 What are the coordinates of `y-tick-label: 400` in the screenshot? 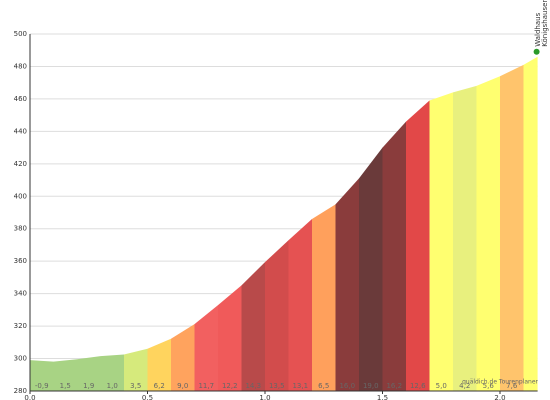 It's located at (20, 196).